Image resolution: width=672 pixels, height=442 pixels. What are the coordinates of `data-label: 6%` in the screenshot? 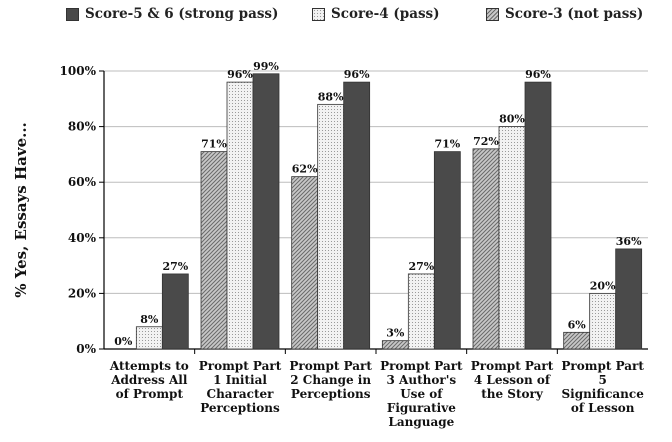 It's located at (577, 324).